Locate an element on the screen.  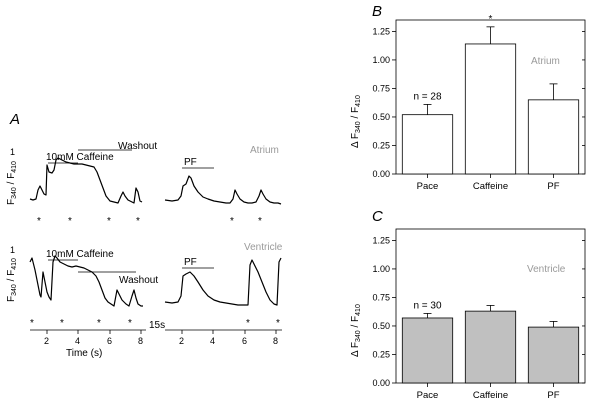
bar-annotation: n = 30 is located at coordinates (427, 305).